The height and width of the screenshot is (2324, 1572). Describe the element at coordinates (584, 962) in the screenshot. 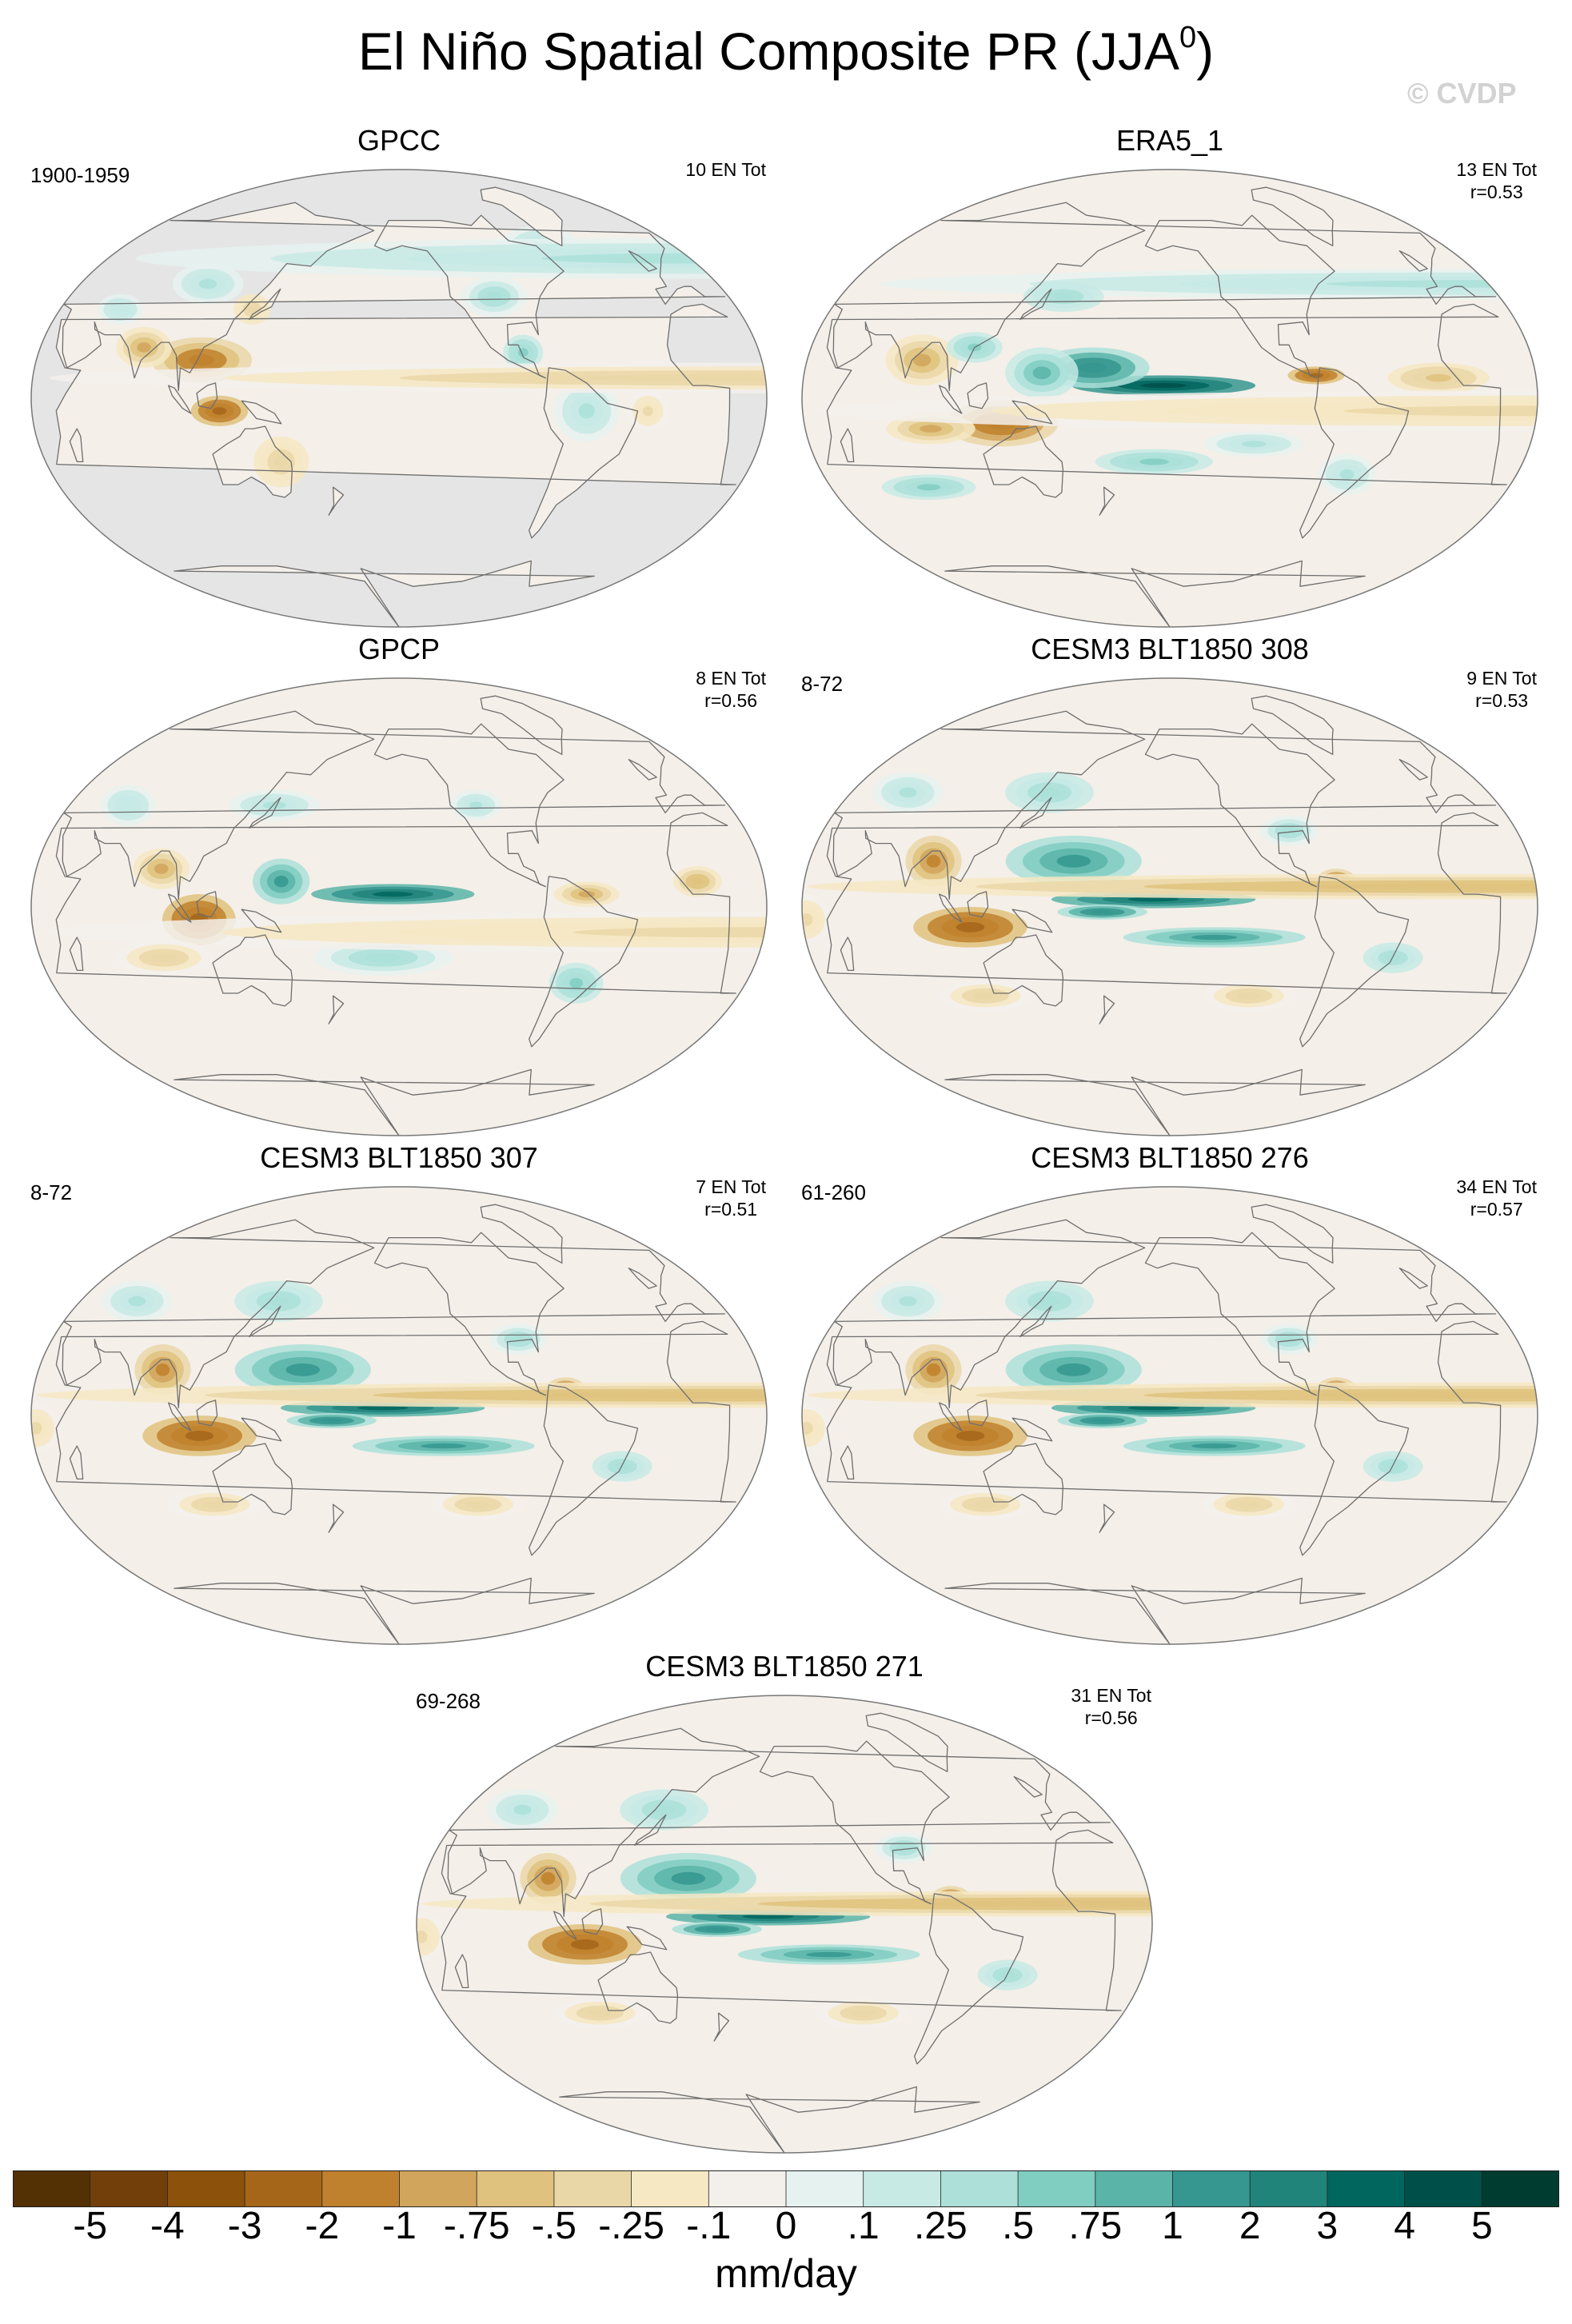

I see `coastline-south-america` at that location.